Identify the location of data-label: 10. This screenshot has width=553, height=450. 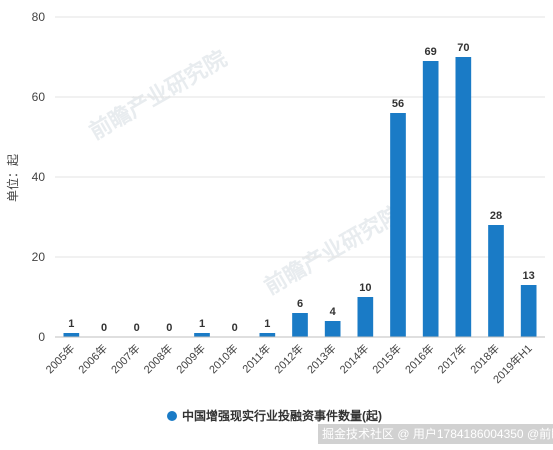
(365, 288).